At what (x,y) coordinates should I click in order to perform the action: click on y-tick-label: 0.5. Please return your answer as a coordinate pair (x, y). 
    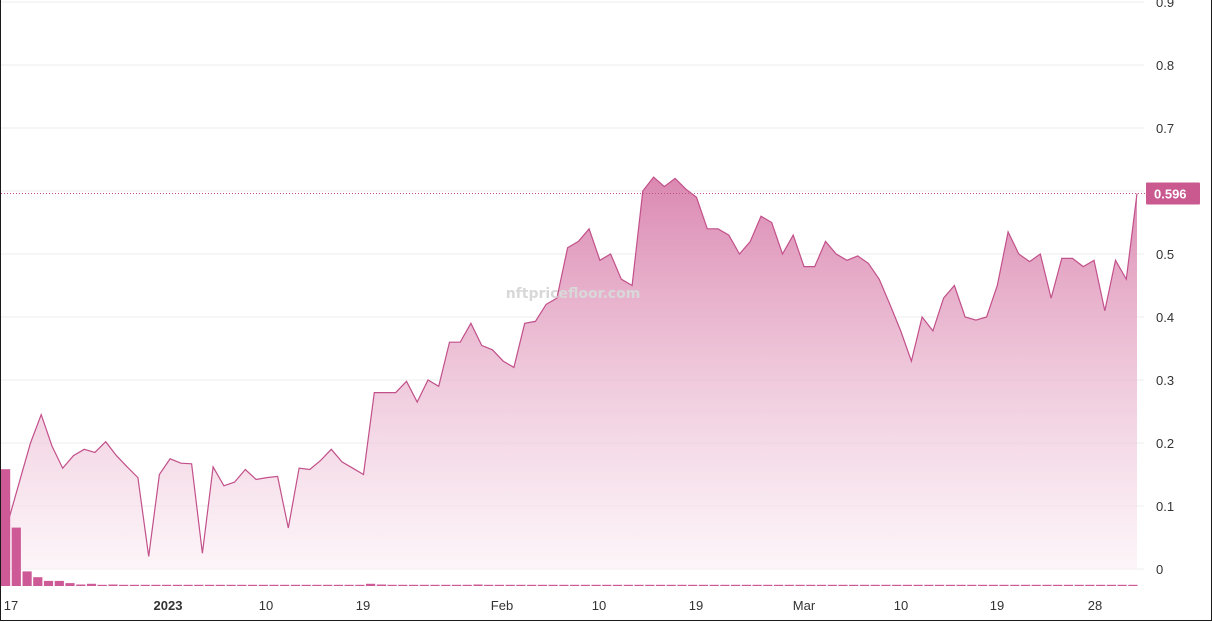
    Looking at the image, I should click on (1165, 254).